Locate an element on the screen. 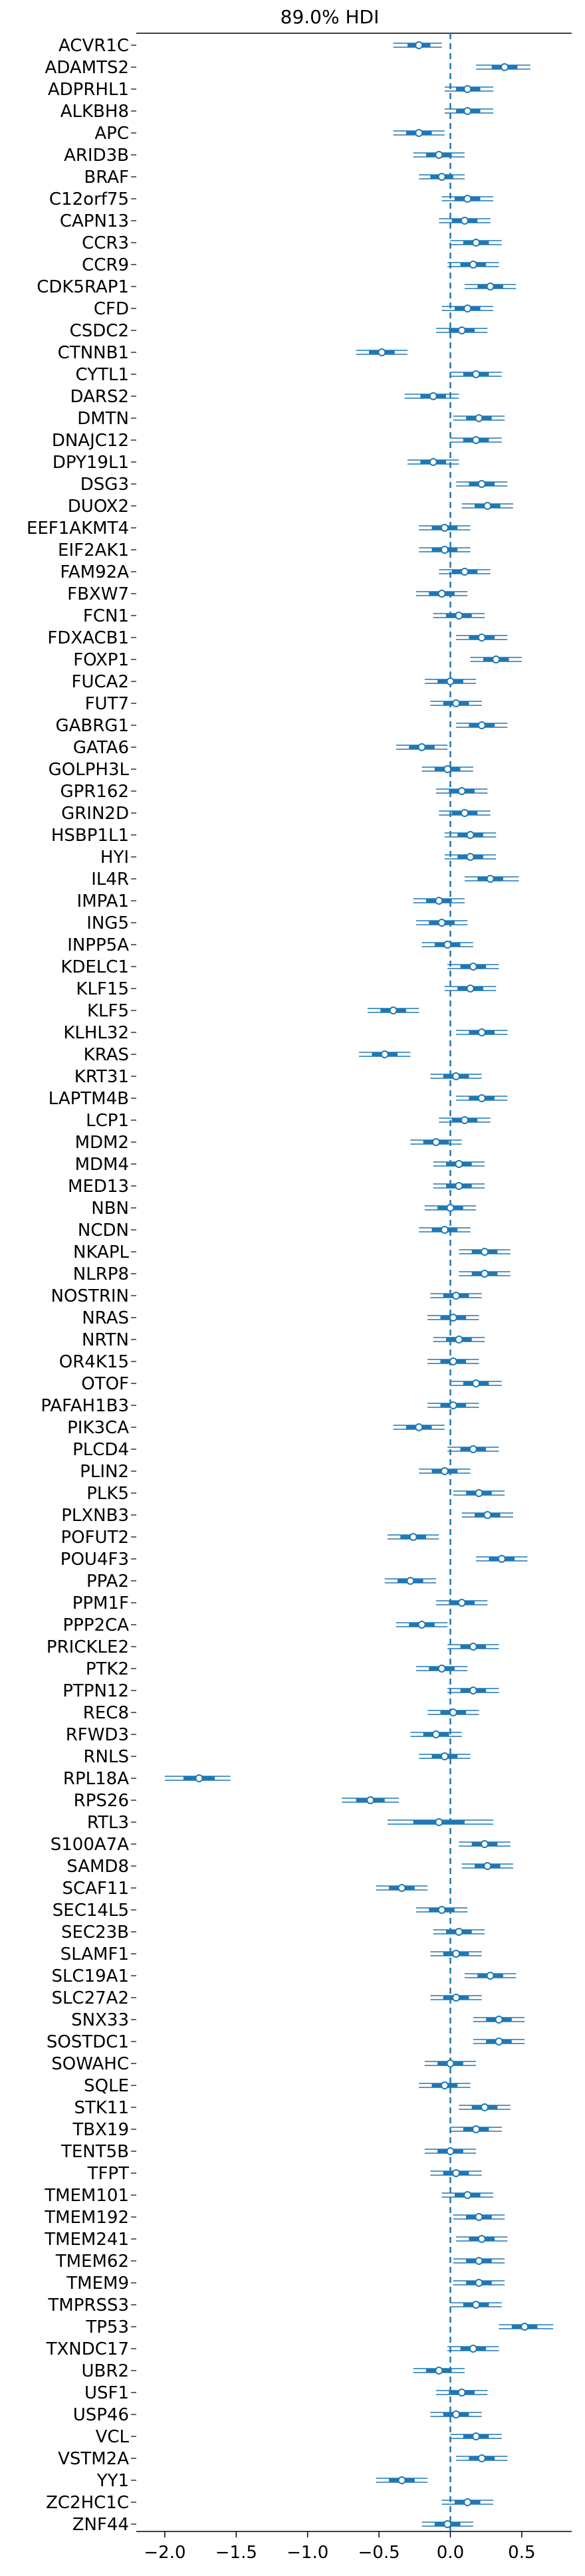  forest-row: VCL is located at coordinates (299, 2437).